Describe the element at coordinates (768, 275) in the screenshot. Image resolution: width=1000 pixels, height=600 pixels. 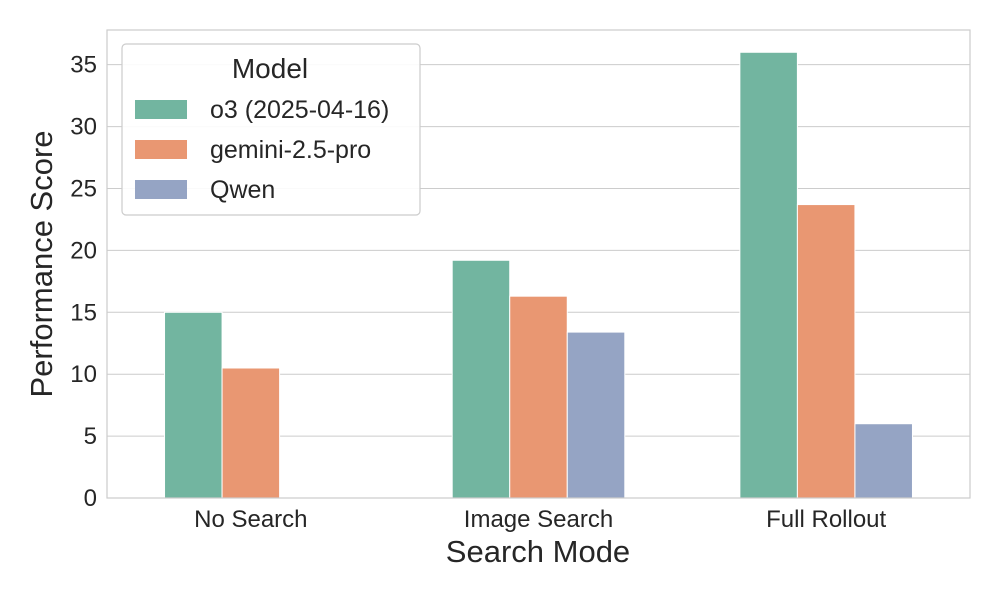
I see `bar-o3-2025-04-16-full-rollout` at that location.